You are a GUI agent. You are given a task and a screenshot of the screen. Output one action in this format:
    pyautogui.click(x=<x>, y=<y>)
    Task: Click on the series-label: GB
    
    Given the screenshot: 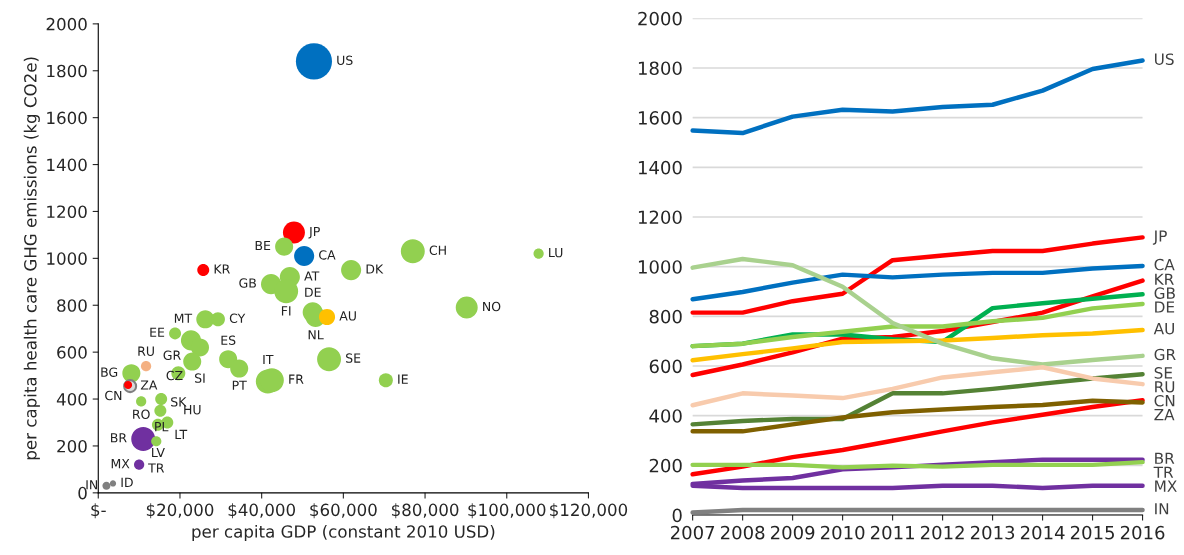 What is the action you would take?
    pyautogui.click(x=1164, y=293)
    